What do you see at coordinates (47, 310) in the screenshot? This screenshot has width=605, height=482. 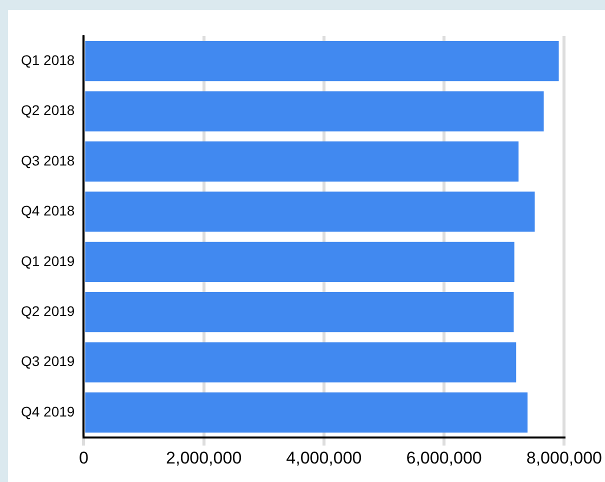 I see `y-tick-label: Q2 2019` at bounding box center [47, 310].